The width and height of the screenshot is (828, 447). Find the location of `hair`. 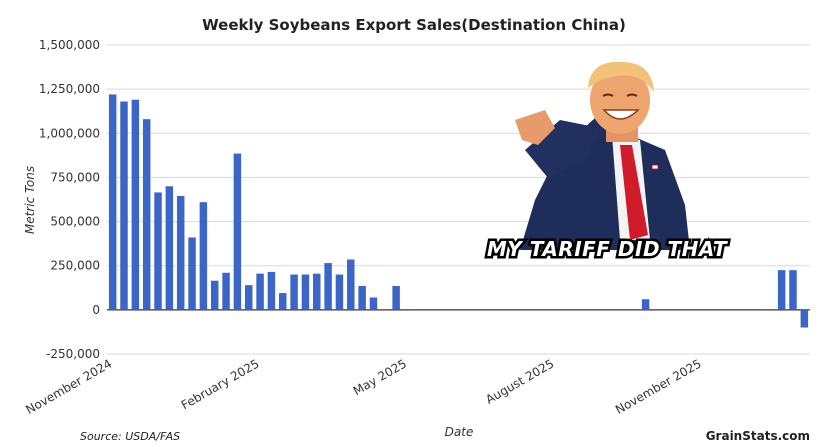

hair is located at coordinates (621, 76).